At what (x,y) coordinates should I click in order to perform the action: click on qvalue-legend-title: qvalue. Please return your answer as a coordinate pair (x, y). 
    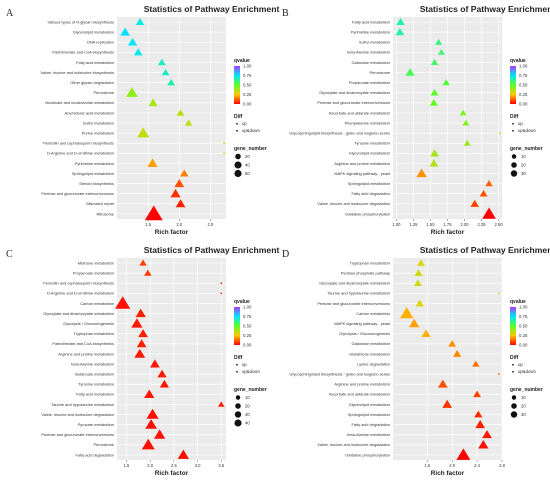
    Looking at the image, I should click on (518, 302).